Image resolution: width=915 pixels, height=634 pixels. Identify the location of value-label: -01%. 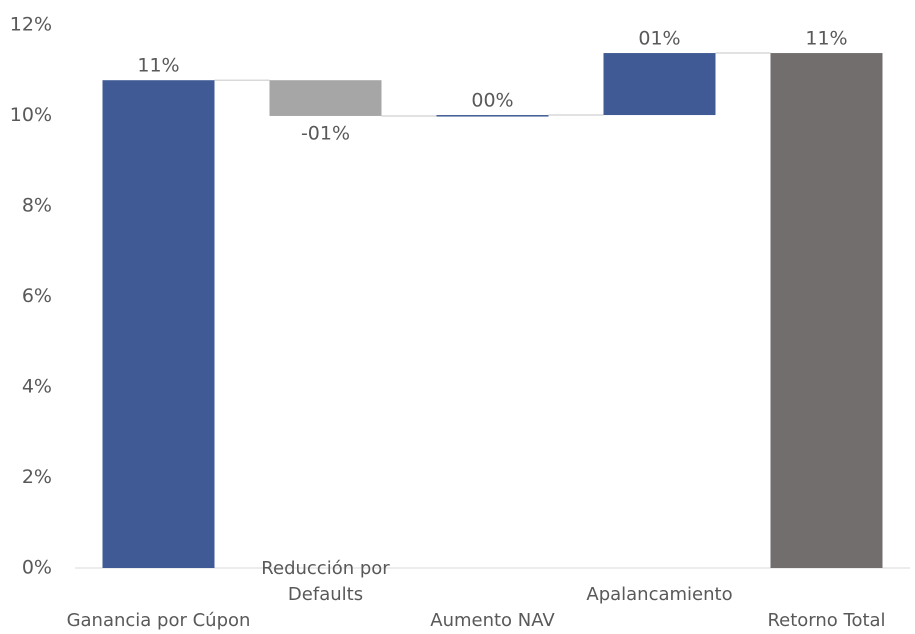
(325, 133).